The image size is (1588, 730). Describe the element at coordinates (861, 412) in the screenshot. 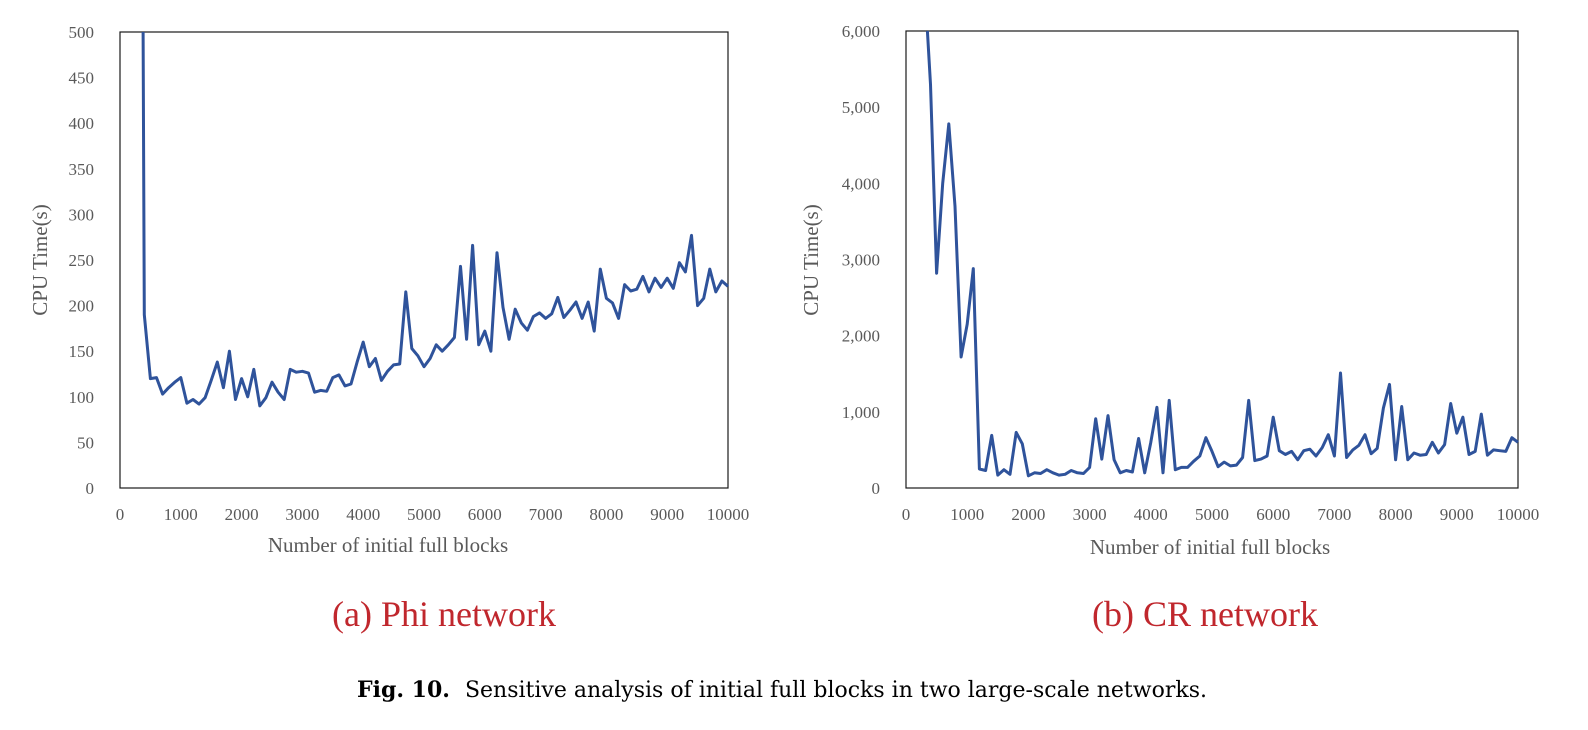

I see `y-tick-label: 1,000` at that location.